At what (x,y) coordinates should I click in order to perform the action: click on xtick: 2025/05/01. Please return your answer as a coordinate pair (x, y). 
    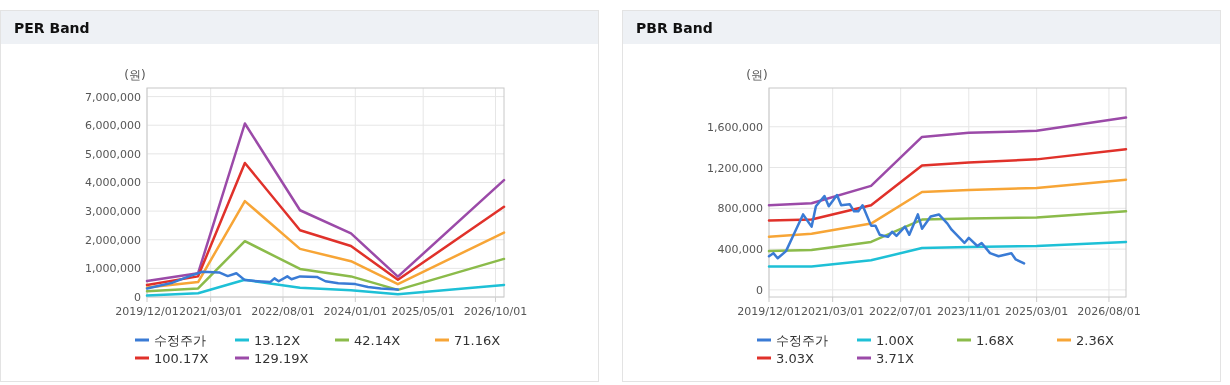
    Looking at the image, I should click on (423, 311).